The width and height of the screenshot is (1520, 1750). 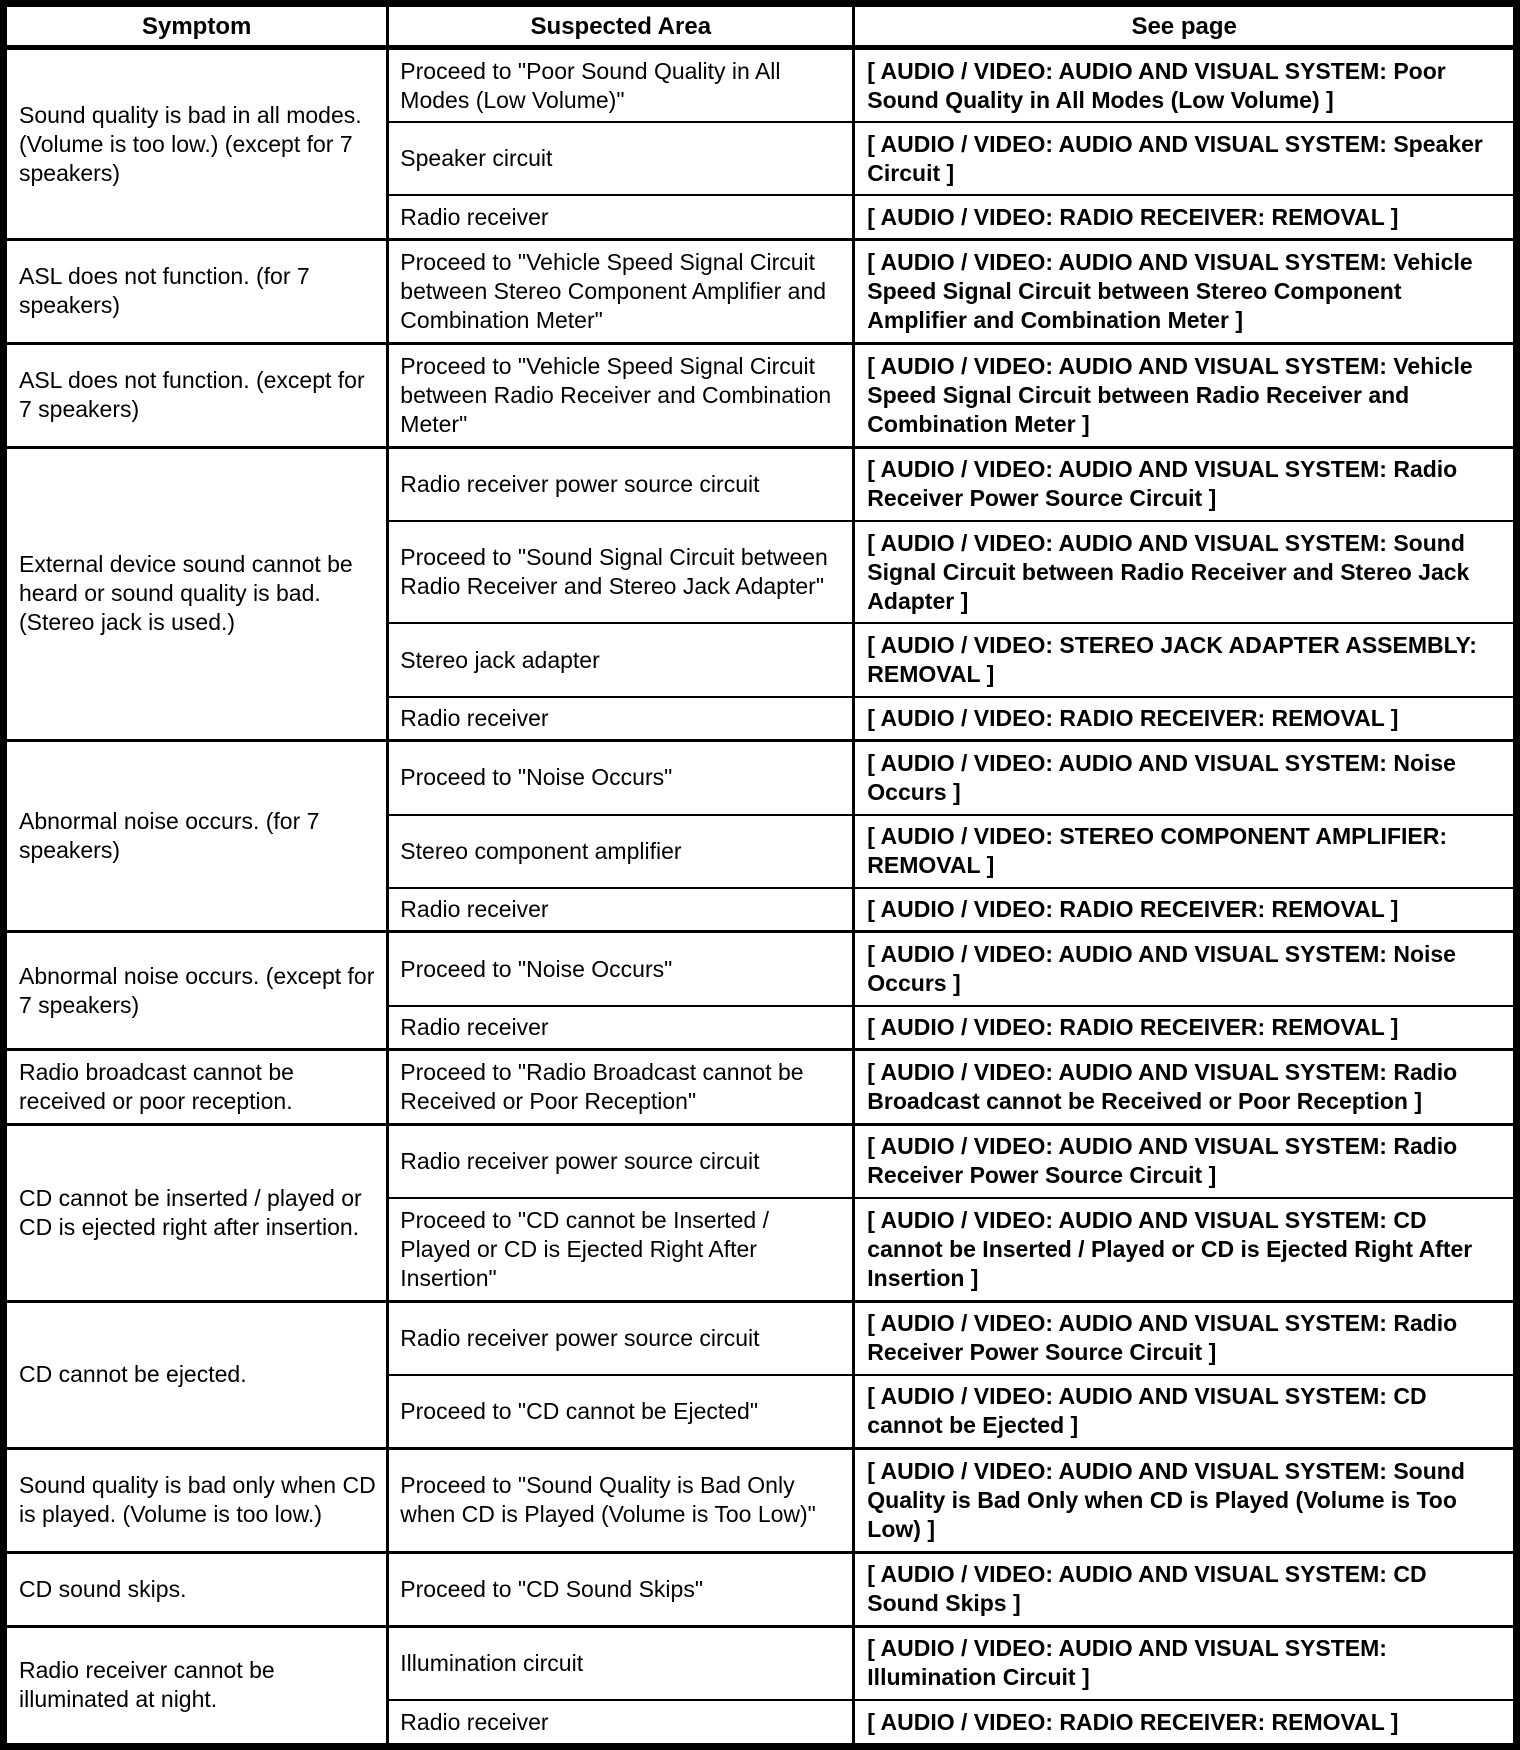 I want to click on symptom-cell: CD sound skips., so click(x=194, y=1588).